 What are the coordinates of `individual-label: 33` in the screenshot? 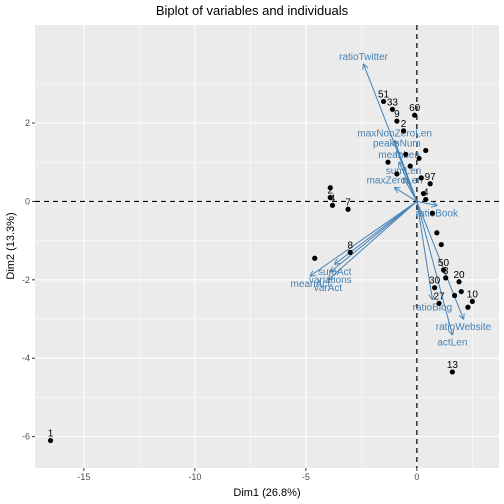 It's located at (393, 102).